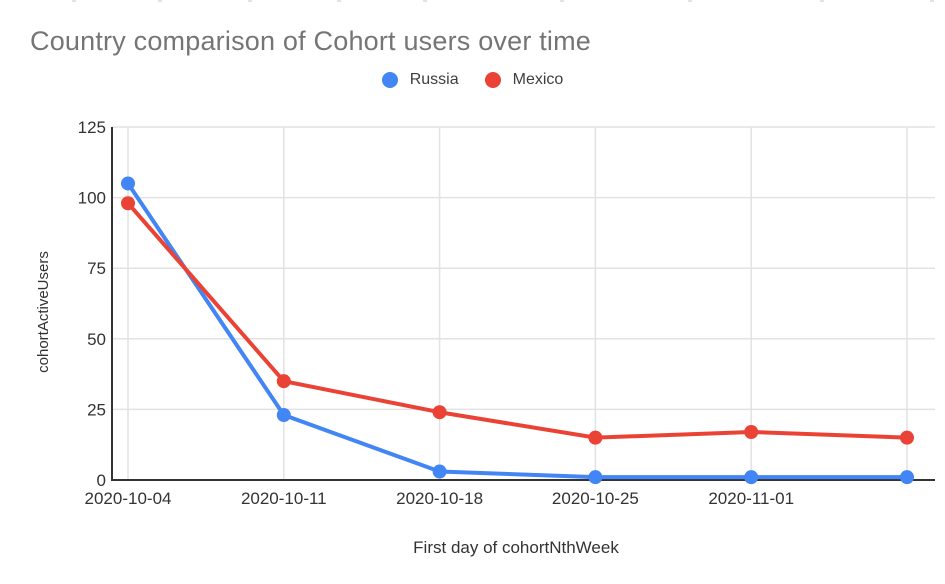  Describe the element at coordinates (751, 498) in the screenshot. I see `x-tick-label: 2020-11-01` at that location.